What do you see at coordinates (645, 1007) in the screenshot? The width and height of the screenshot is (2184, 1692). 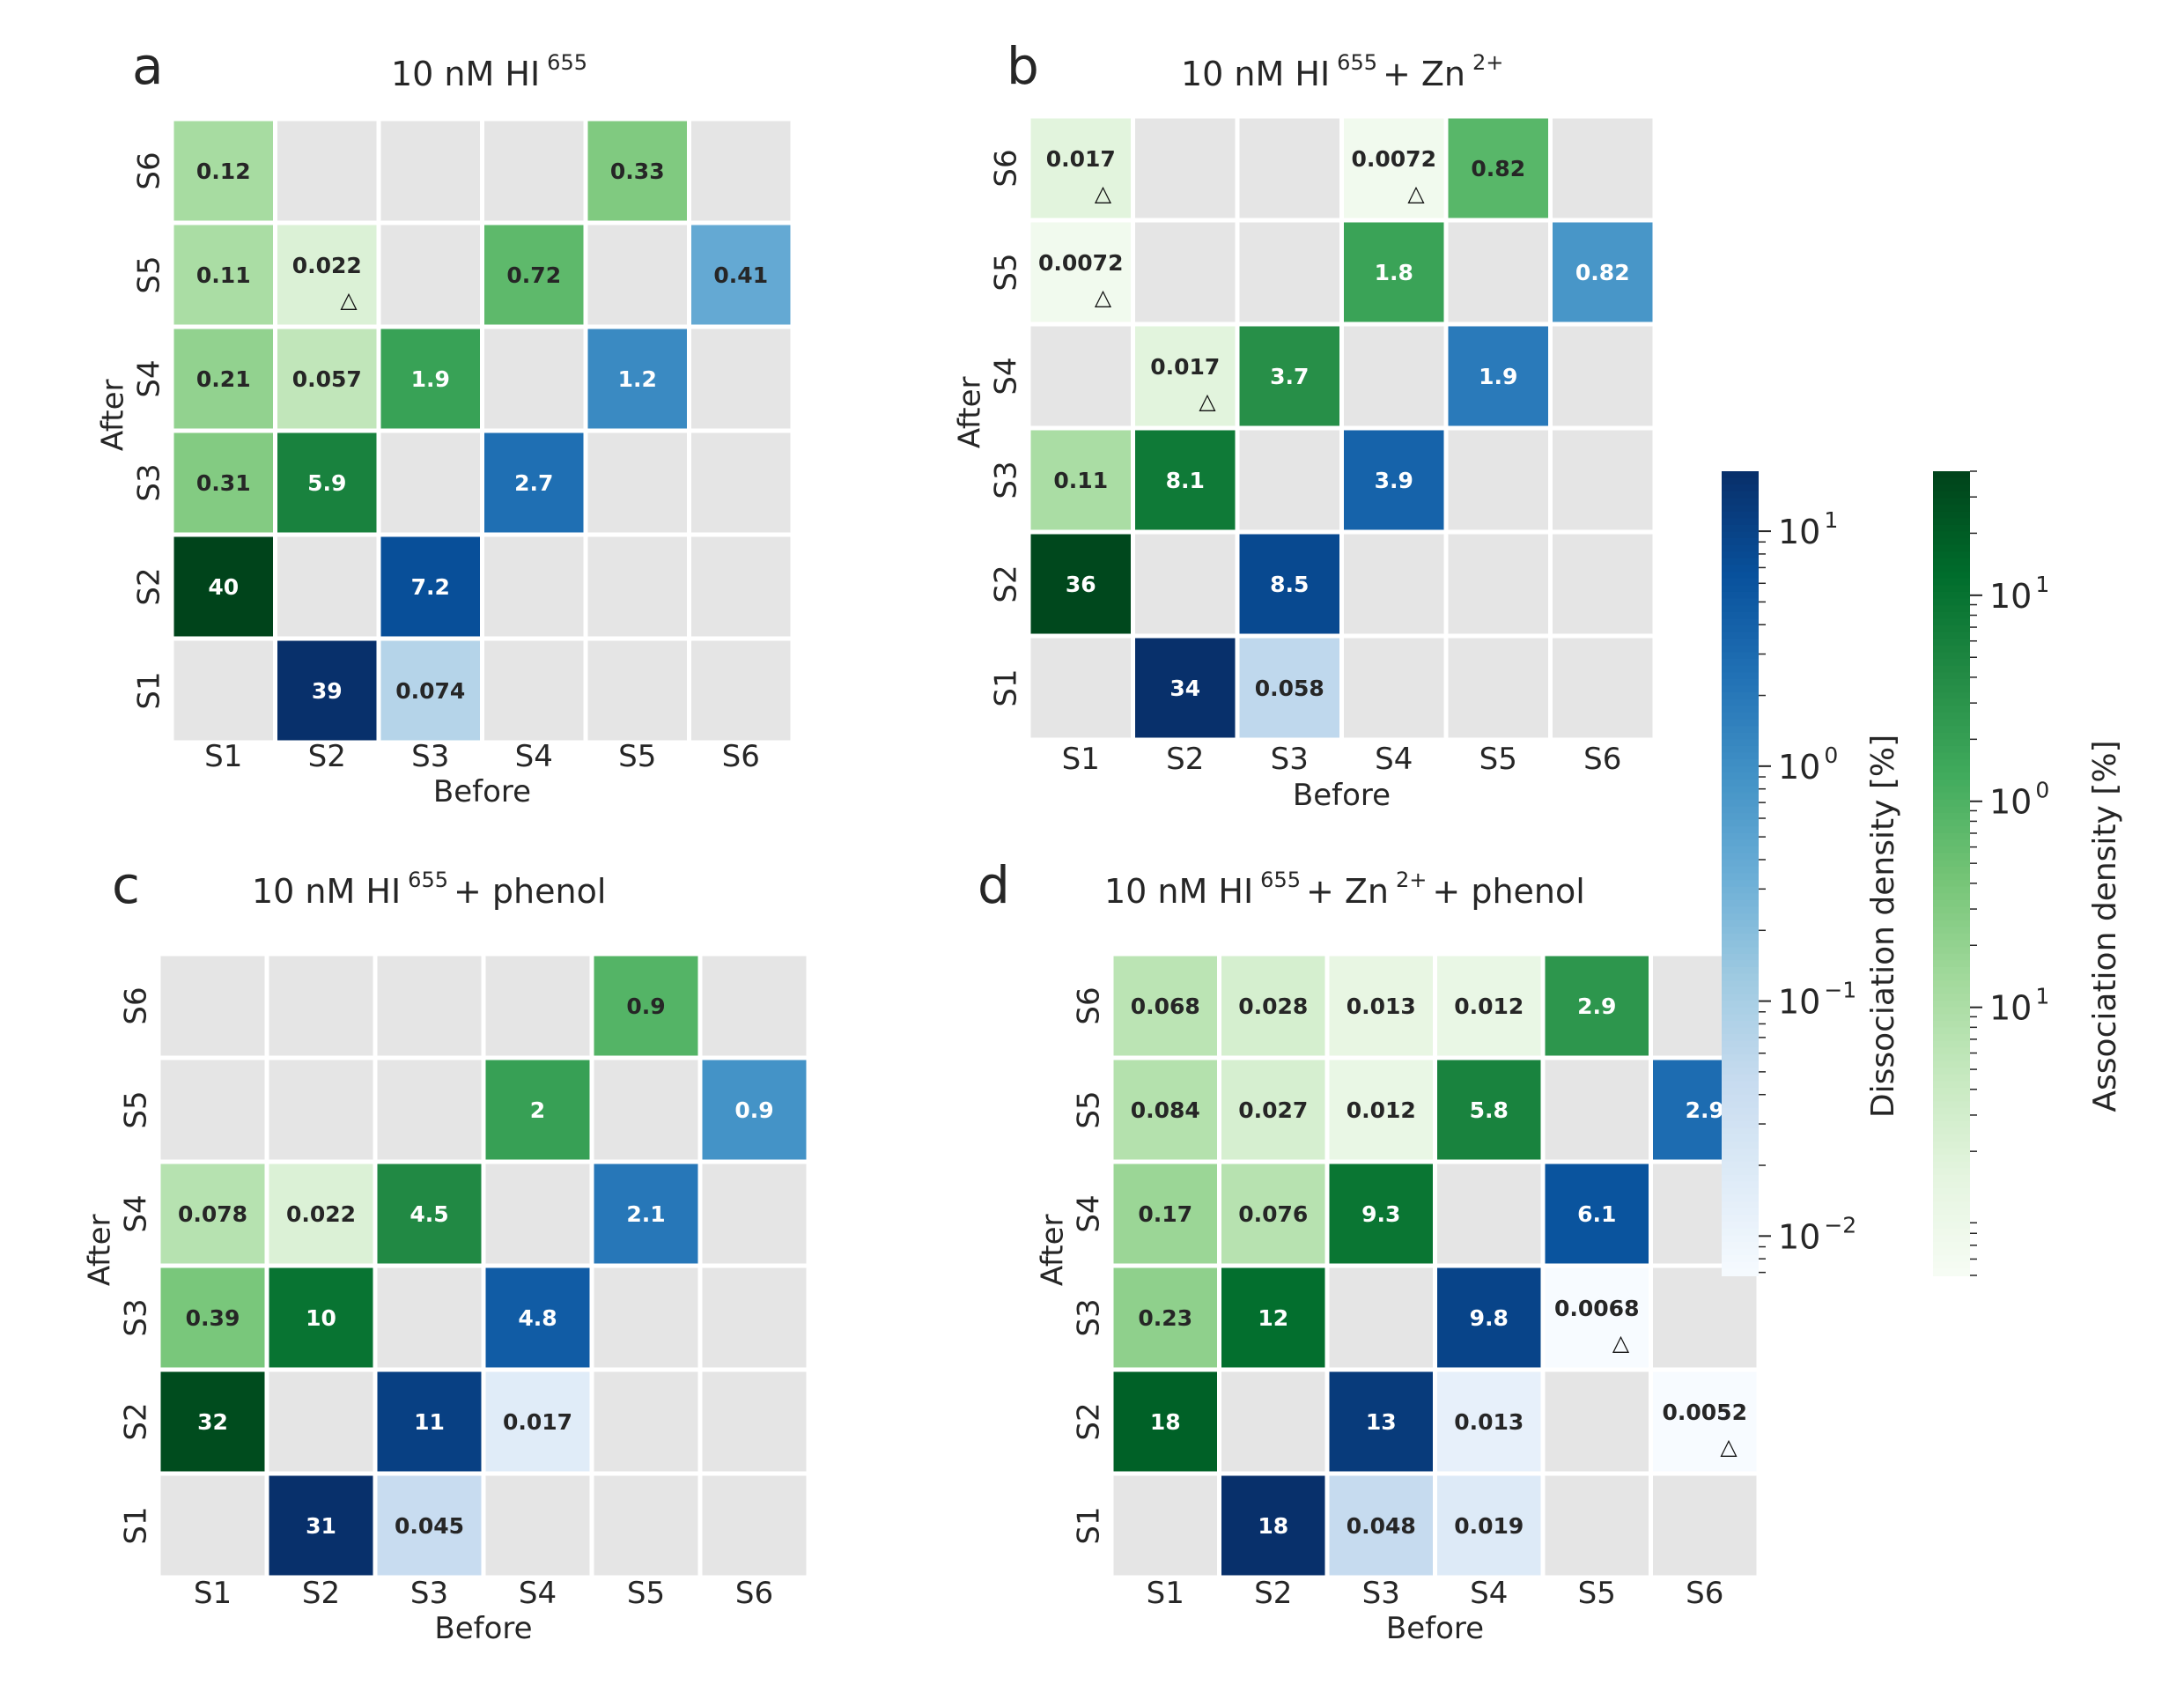 I see `cell-value-label: 0.9` at bounding box center [645, 1007].